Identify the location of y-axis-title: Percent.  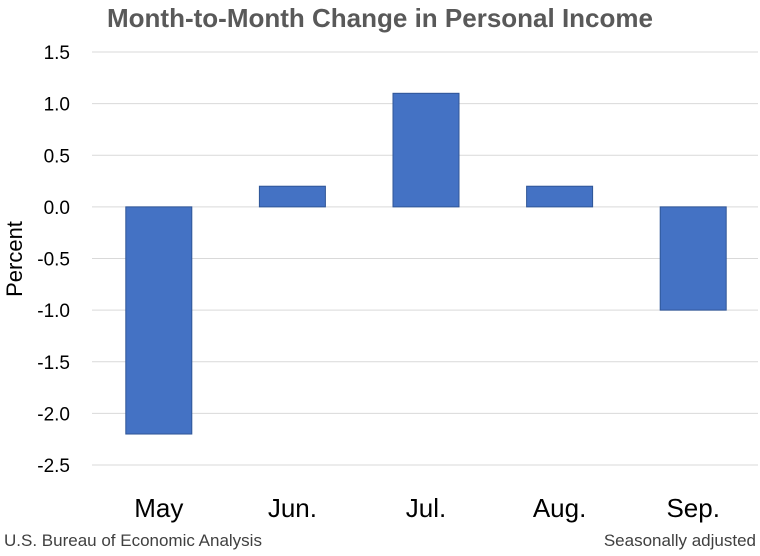
(14, 259).